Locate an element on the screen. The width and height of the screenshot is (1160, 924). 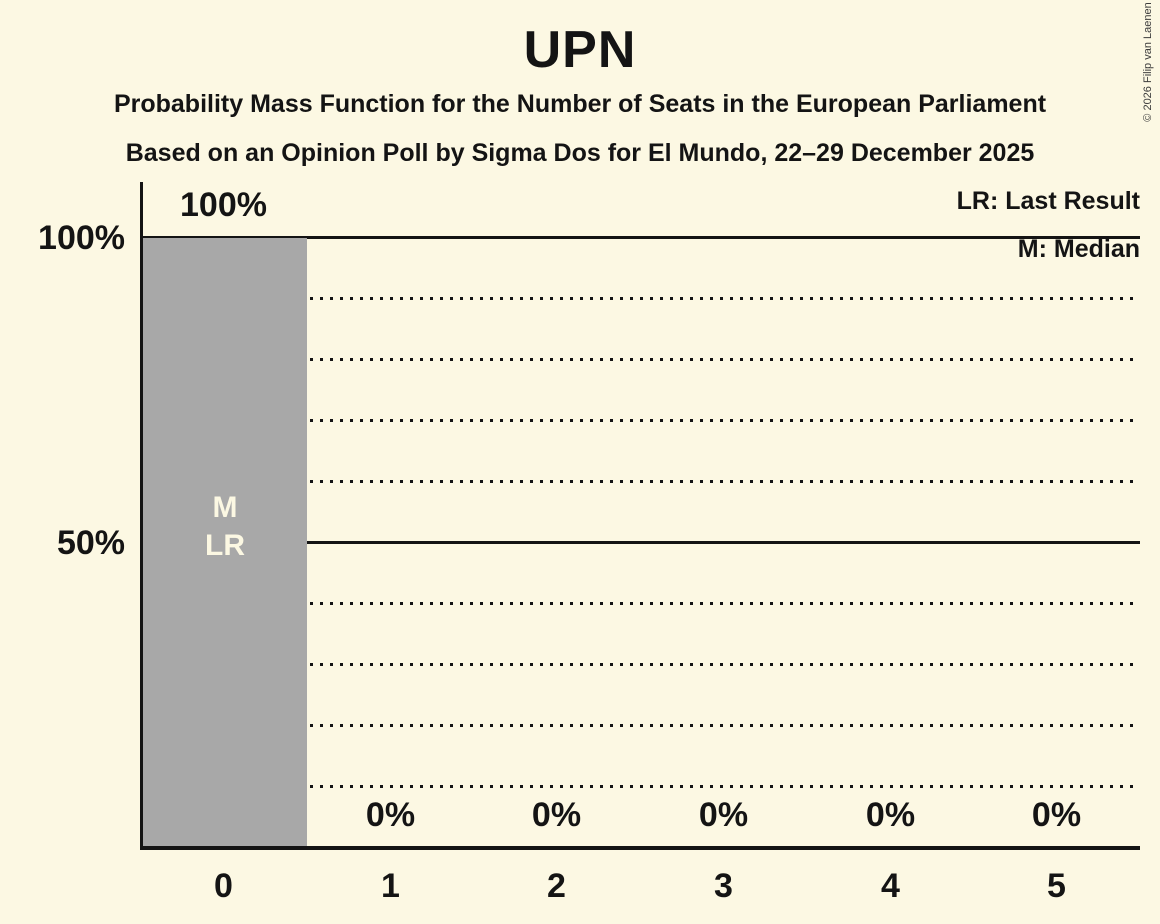
value-label-seats-1: 0% is located at coordinates (390, 815).